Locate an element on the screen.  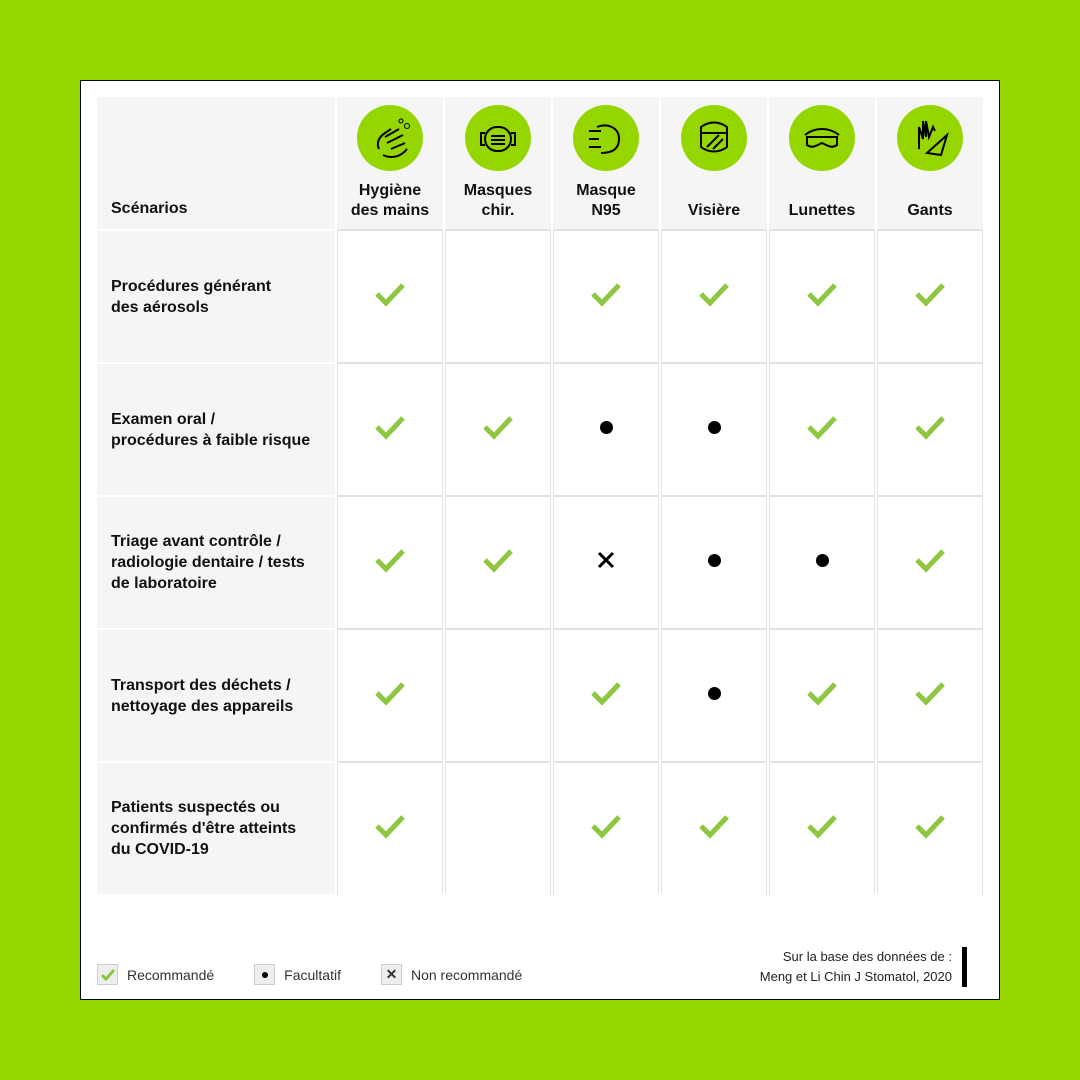
scenario-label: Examen oral / procédures à faible risque is located at coordinates (216, 428).